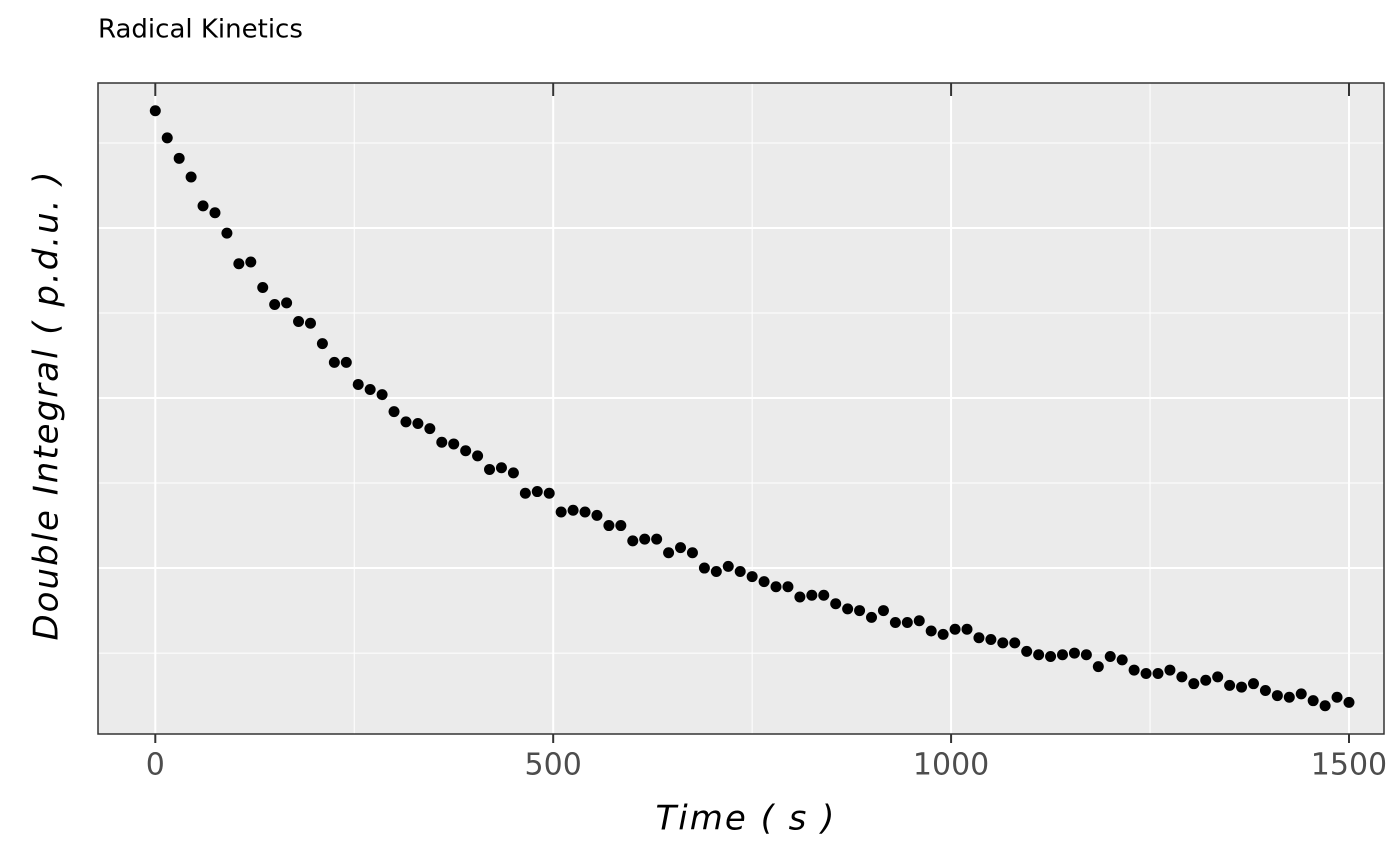 This screenshot has width=1400, height=866. I want to click on x-tick-label: 1500, so click(1349, 765).